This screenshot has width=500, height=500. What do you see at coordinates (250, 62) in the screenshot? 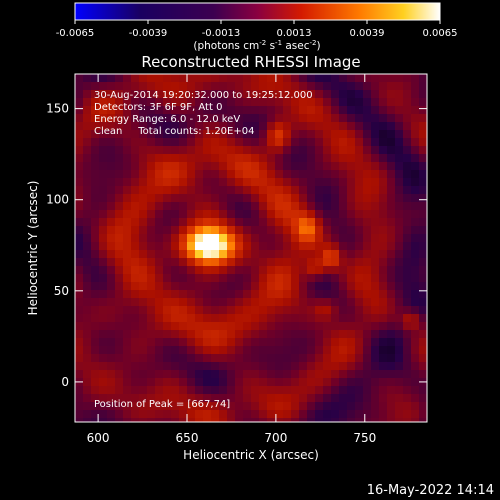
I see `chart-title: Reconstructed RHESSI Image` at bounding box center [250, 62].